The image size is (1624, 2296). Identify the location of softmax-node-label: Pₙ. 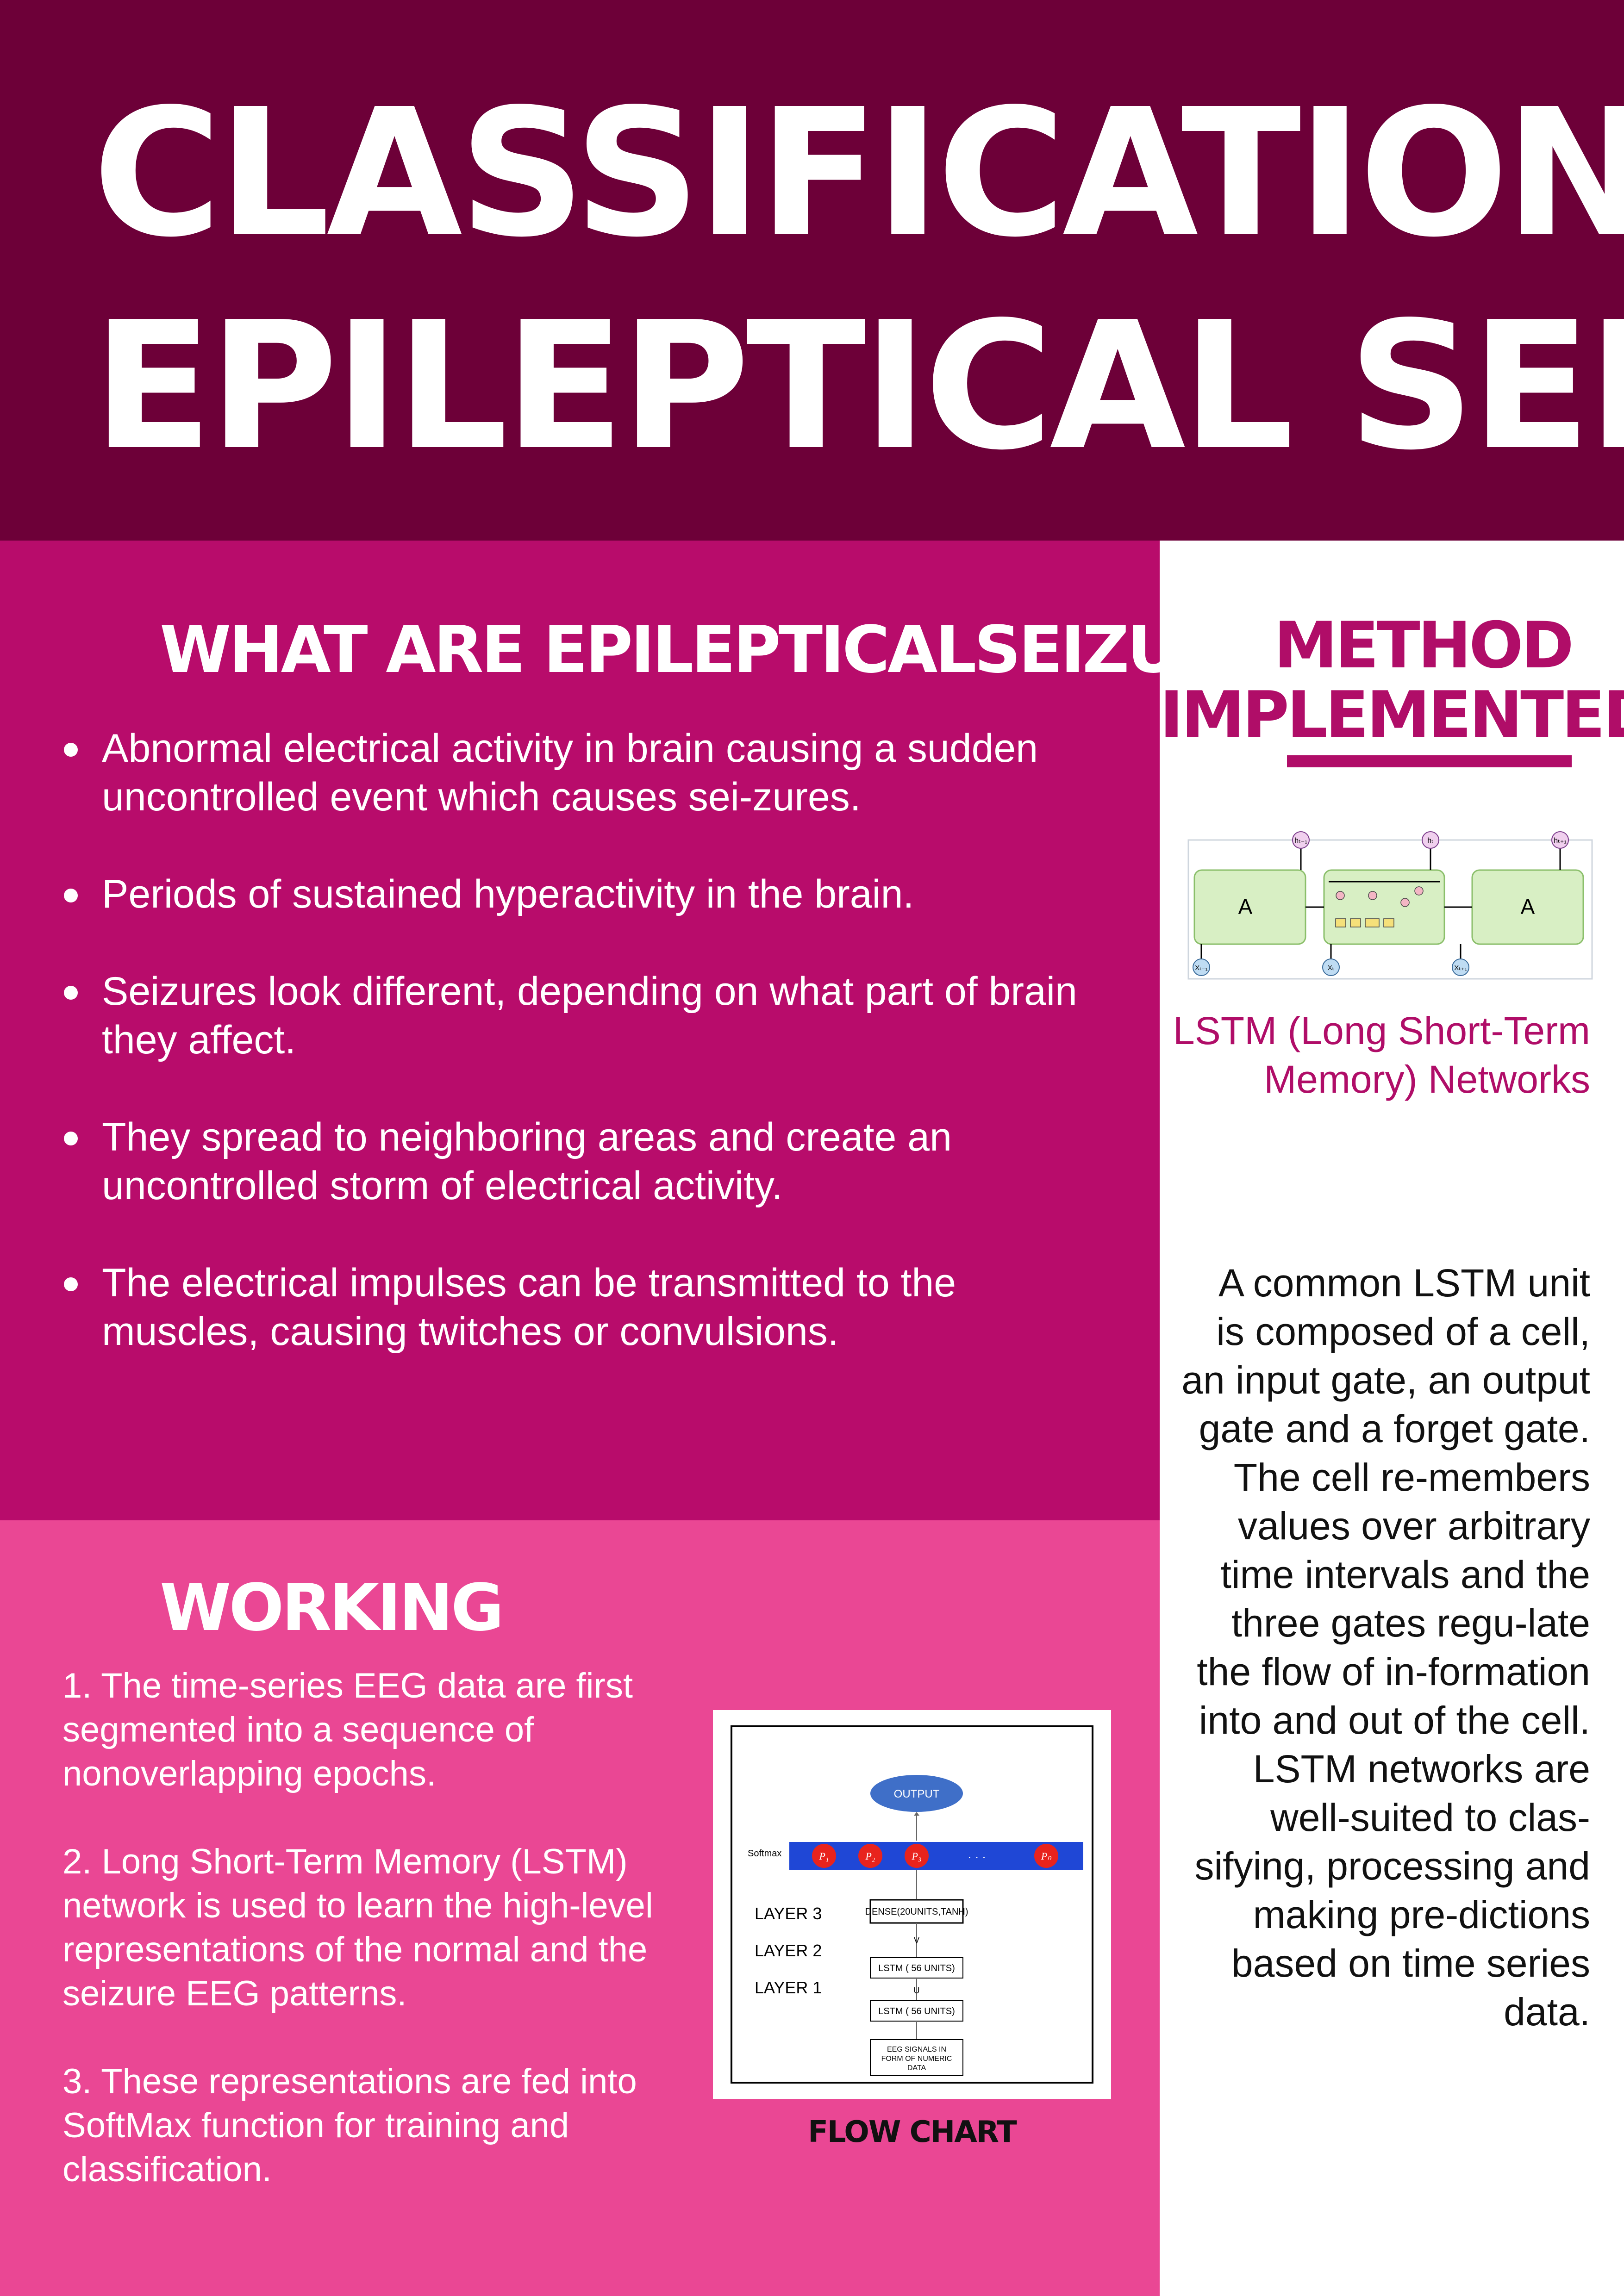
(1046, 1856).